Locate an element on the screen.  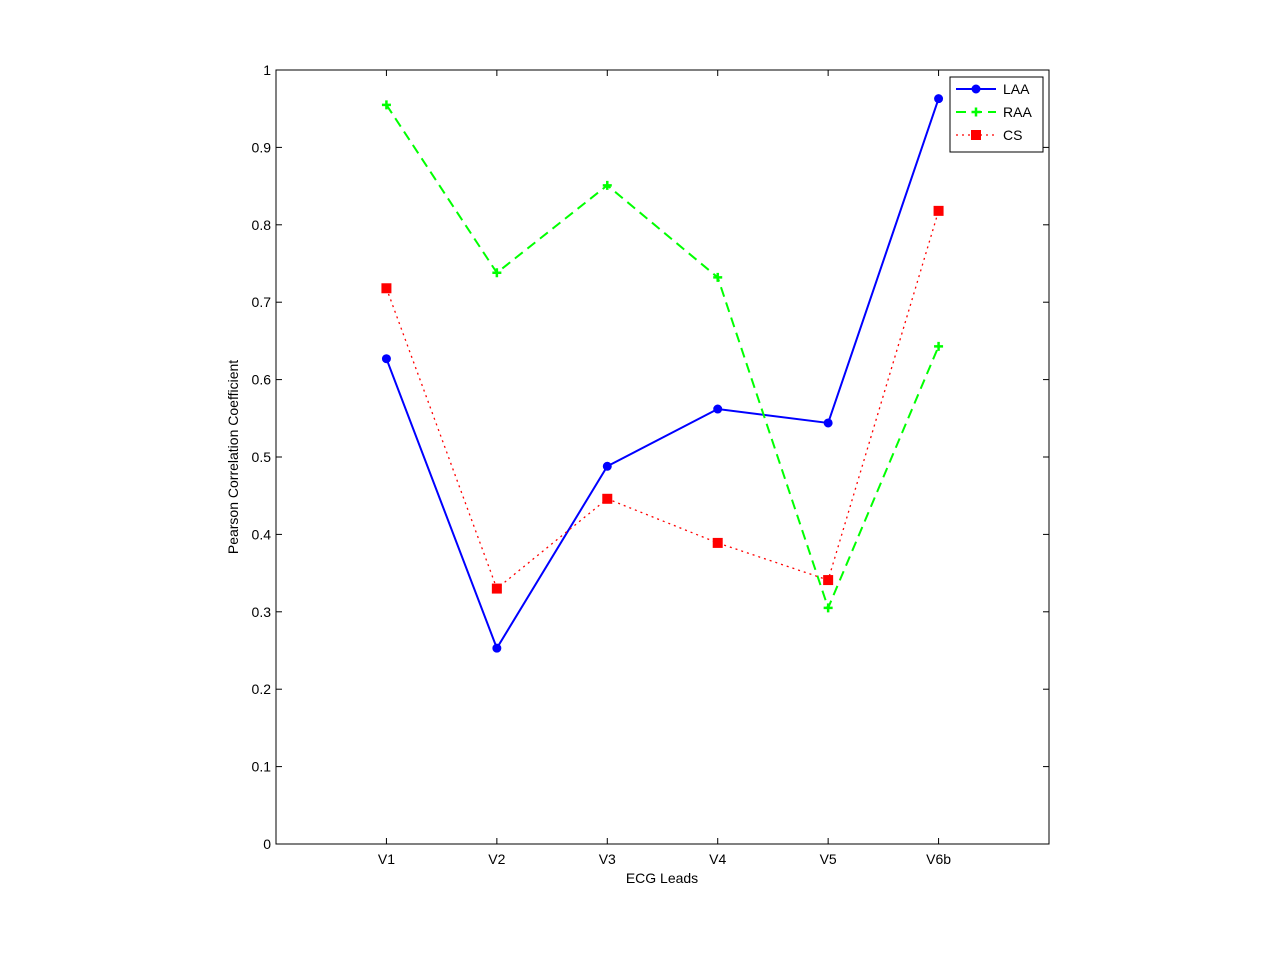
y-tick-label: 0.4 is located at coordinates (262, 534).